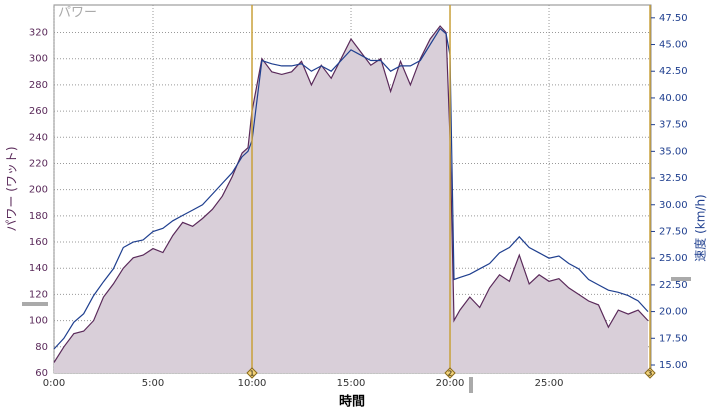 The height and width of the screenshot is (415, 713). I want to click on x-tick-label: 25:00, so click(549, 383).